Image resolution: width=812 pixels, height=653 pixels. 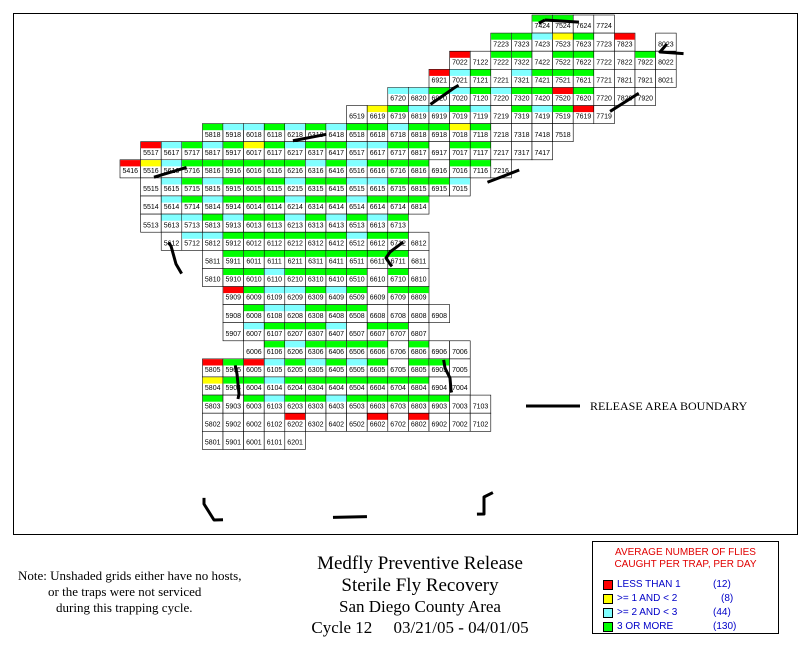 What do you see at coordinates (151, 207) in the screenshot?
I see `grid-cell-label: 5514` at bounding box center [151, 207].